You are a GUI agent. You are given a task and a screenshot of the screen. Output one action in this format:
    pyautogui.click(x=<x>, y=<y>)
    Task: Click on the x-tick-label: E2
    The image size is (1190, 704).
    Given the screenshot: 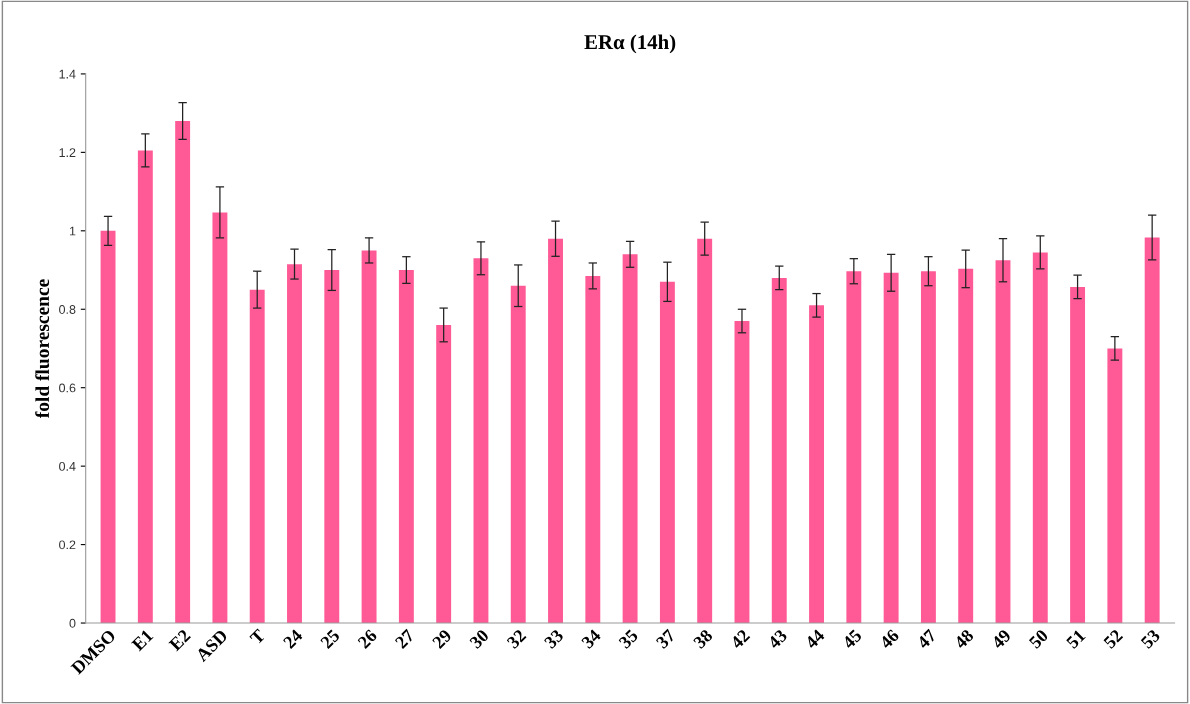 What is the action you would take?
    pyautogui.click(x=179, y=640)
    